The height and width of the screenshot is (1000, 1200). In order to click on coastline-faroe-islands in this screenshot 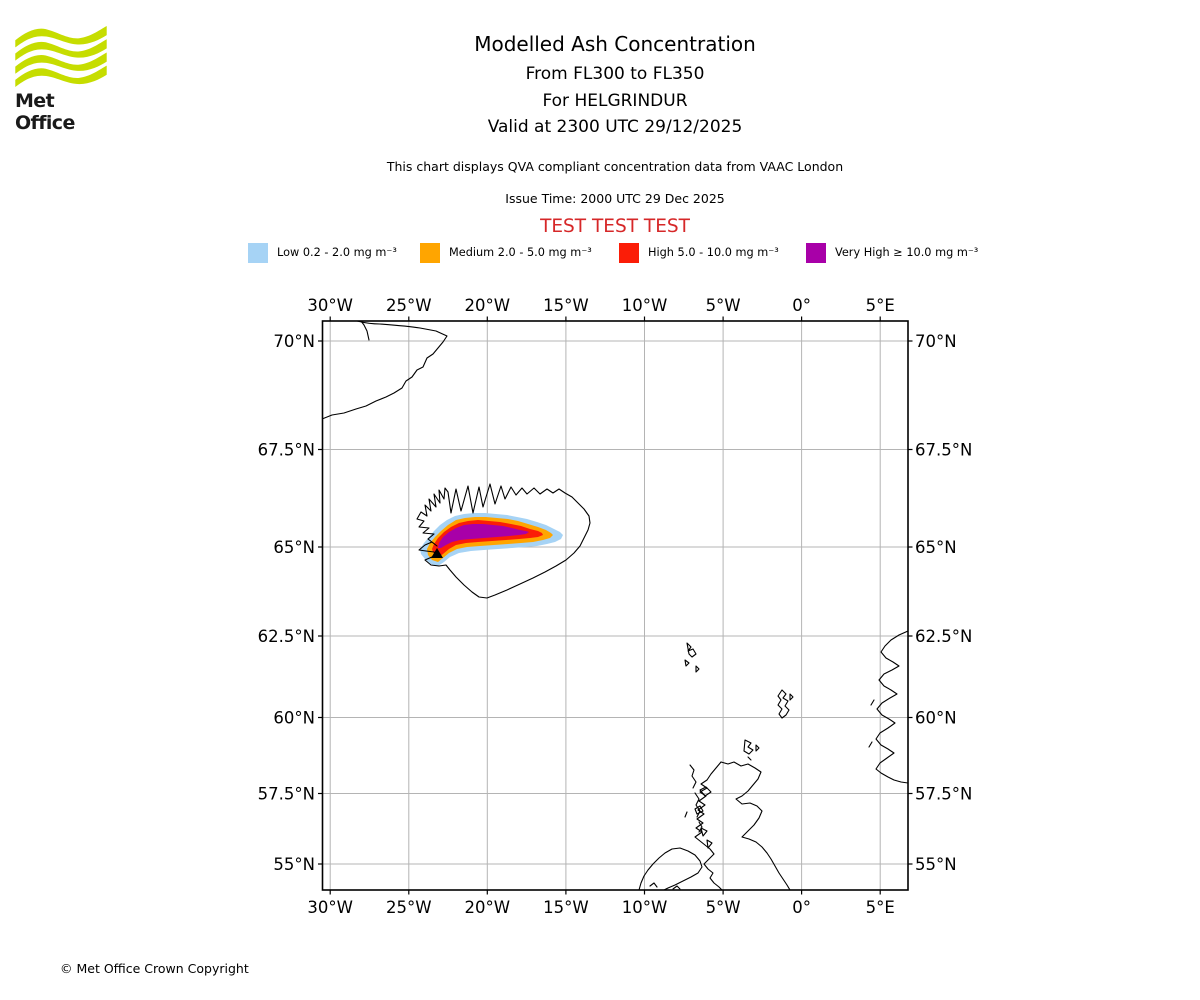, I will do `click(692, 657)`.